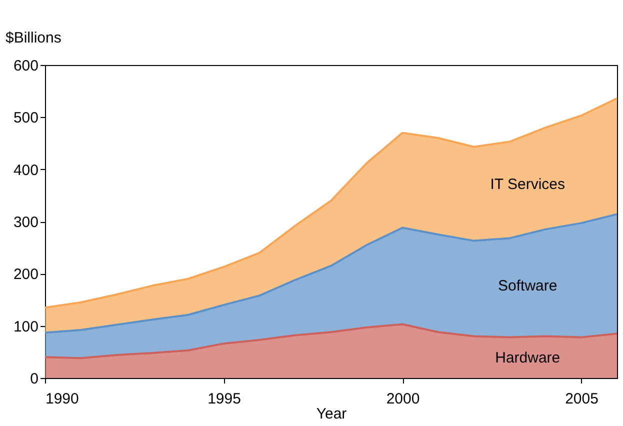 The image size is (623, 426). Describe the element at coordinates (62, 399) in the screenshot. I see `x-tick-label: 1990` at that location.